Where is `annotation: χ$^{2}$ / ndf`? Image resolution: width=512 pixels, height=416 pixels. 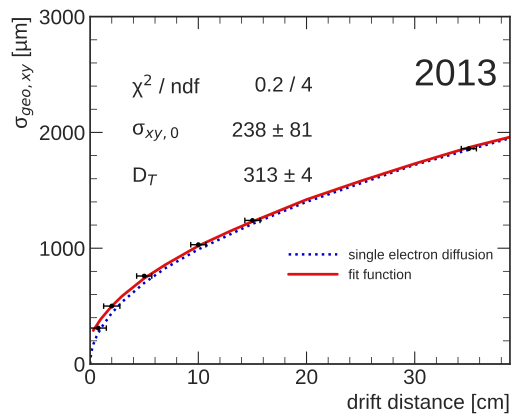
annotation: χ$^{2}$ / ndf is located at coordinates (166, 86).